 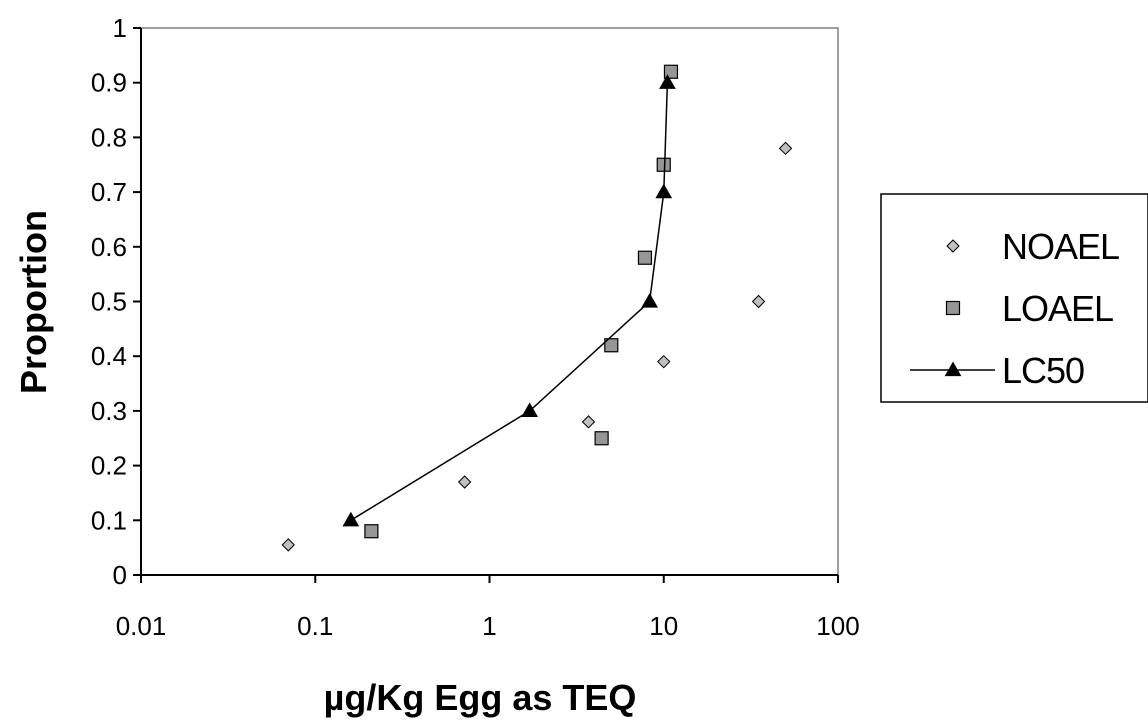 I want to click on y-tick-label: 0.2, so click(x=109, y=466).